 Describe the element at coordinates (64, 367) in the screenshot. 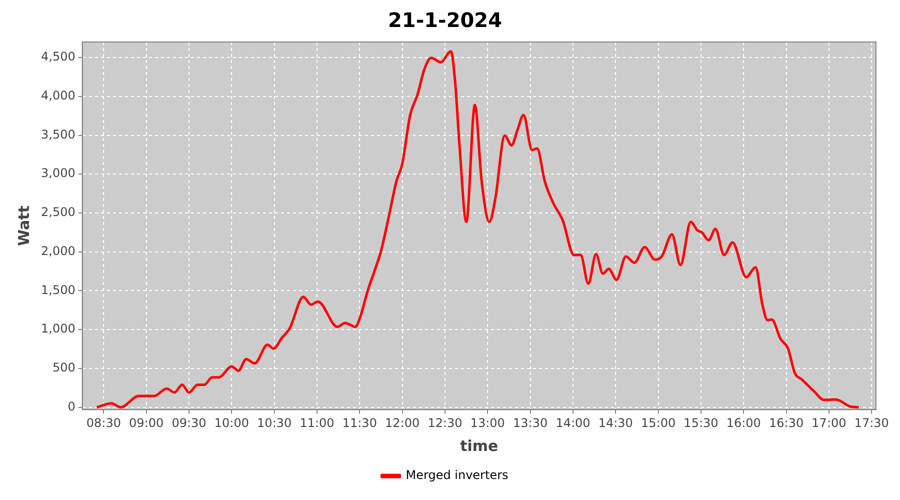

I see `y-tick-label: 500` at that location.